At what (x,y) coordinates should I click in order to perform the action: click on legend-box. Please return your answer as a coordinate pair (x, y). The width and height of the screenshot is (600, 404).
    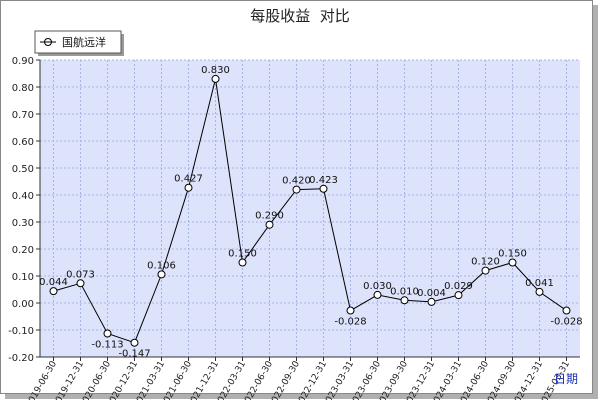
    Looking at the image, I should click on (78, 42).